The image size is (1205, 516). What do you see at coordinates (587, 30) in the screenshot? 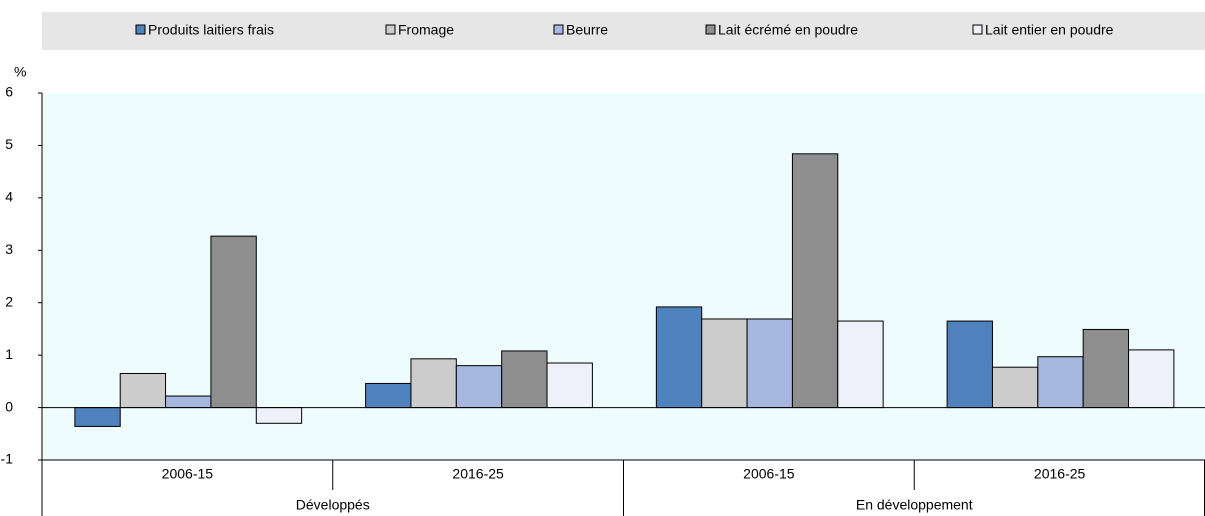
I see `legend-label: Beurre` at bounding box center [587, 30].